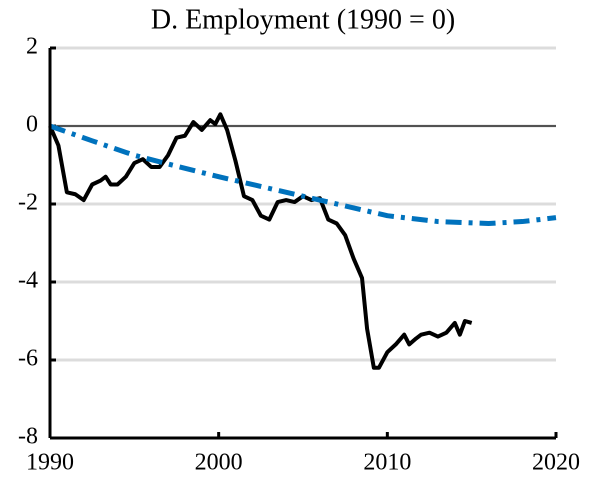  What do you see at coordinates (32, 47) in the screenshot?
I see `y-tick-label: 2` at bounding box center [32, 47].